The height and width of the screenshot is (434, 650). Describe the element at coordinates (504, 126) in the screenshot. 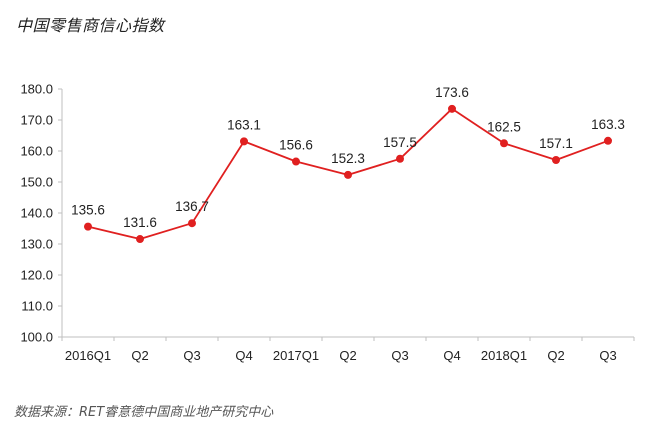

I see `data-label: 162.5` at that location.